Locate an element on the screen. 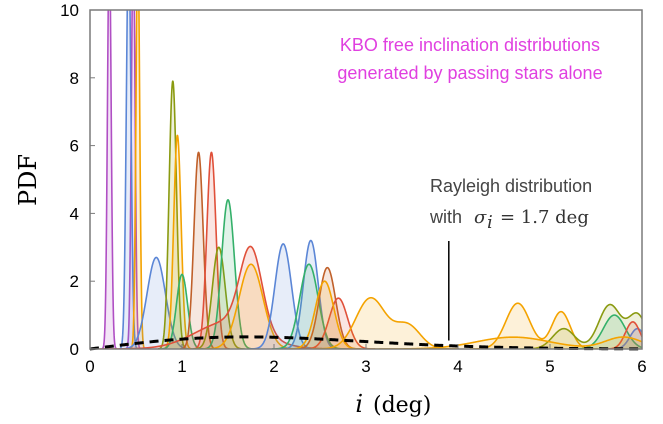 This screenshot has height=424, width=663. y-tick-label: 4 is located at coordinates (74, 213).